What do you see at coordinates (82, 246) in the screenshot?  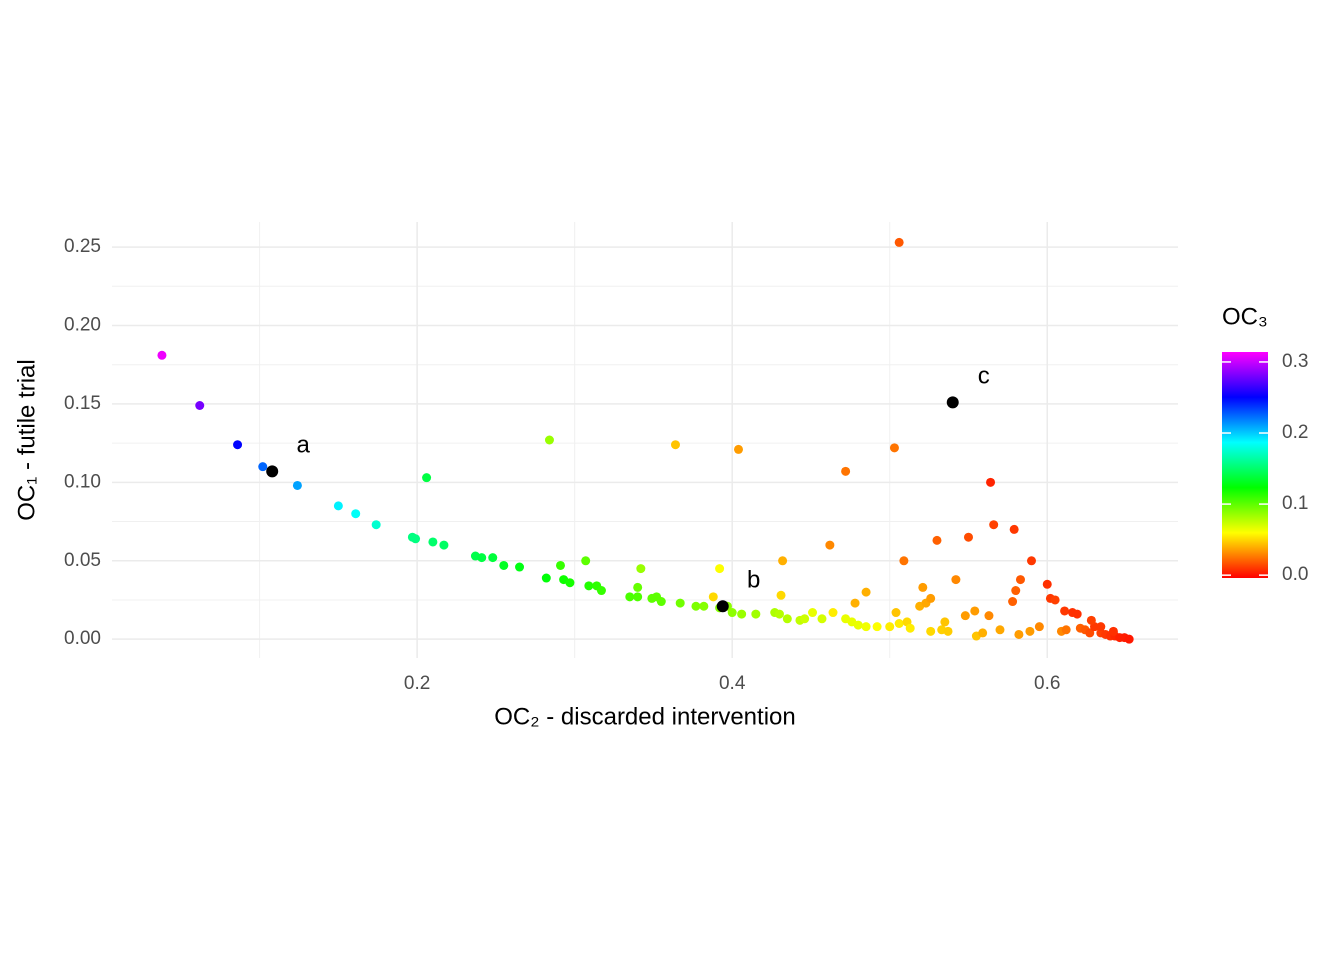 I see `y-tick-label: 0.25` at bounding box center [82, 246].